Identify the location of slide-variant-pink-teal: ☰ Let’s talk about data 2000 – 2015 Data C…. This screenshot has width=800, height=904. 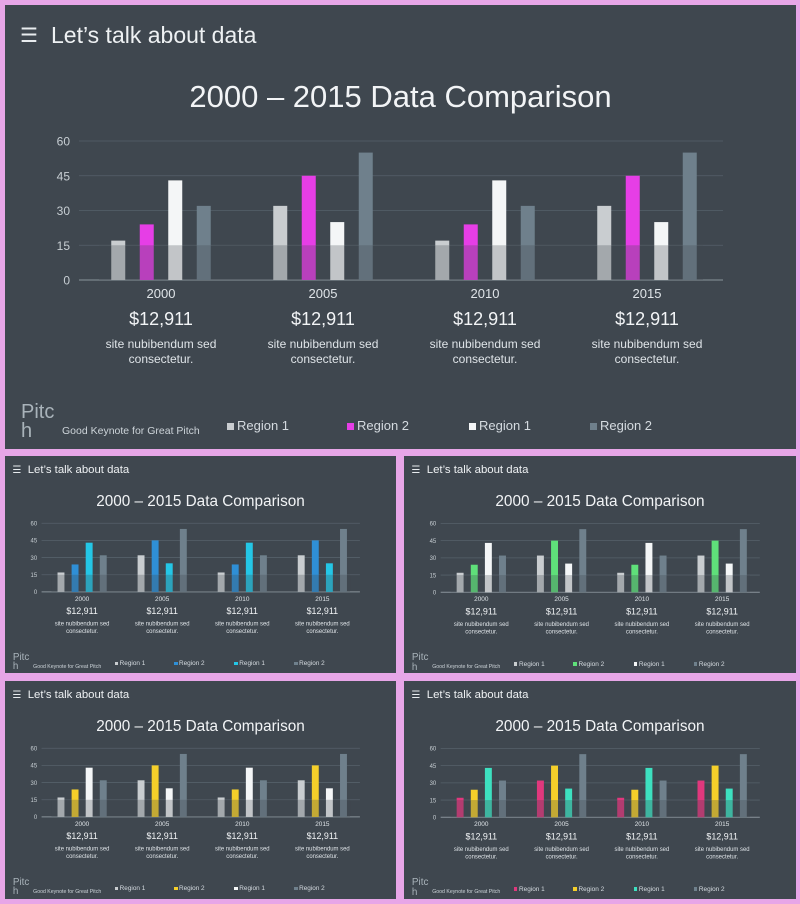
(600, 790).